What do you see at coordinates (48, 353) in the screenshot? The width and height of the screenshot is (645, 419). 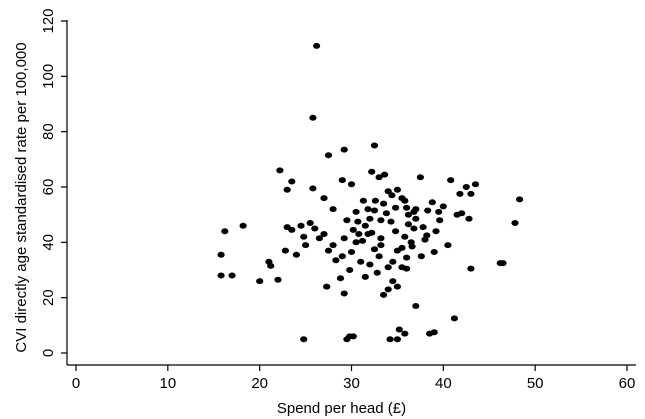 I see `y-tick-label: 0` at bounding box center [48, 353].